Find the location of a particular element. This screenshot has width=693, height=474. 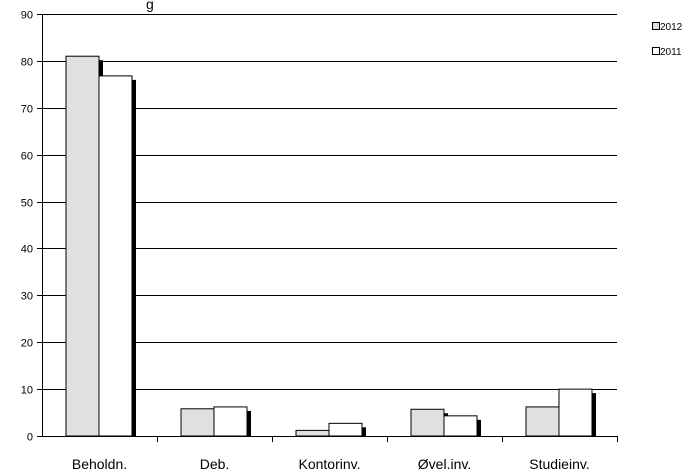

y-tick-label-40: 40 is located at coordinates (27, 250).